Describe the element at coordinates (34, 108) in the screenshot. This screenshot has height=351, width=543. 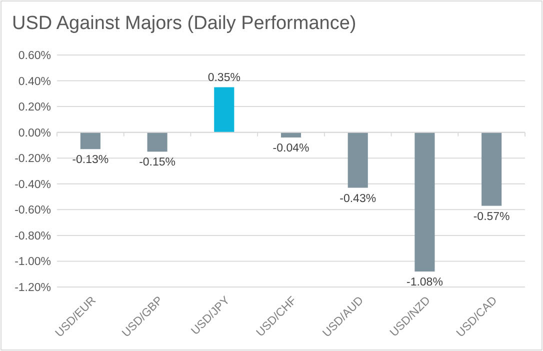
I see `y-tick-label: 0.20%` at that location.